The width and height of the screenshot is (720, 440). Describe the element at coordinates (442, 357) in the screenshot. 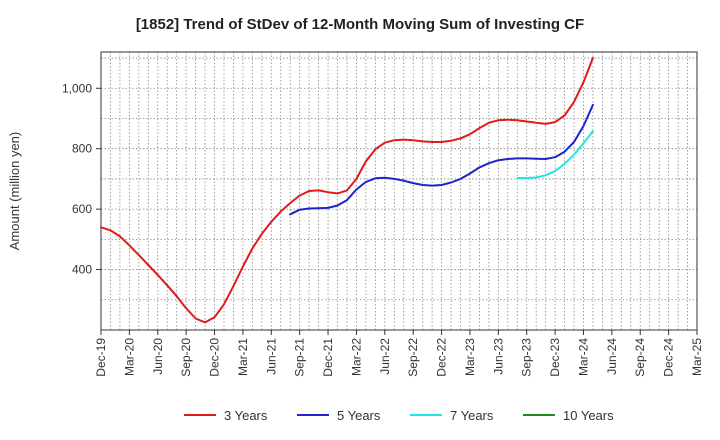

I see `x-tick-label: Dec-22` at that location.